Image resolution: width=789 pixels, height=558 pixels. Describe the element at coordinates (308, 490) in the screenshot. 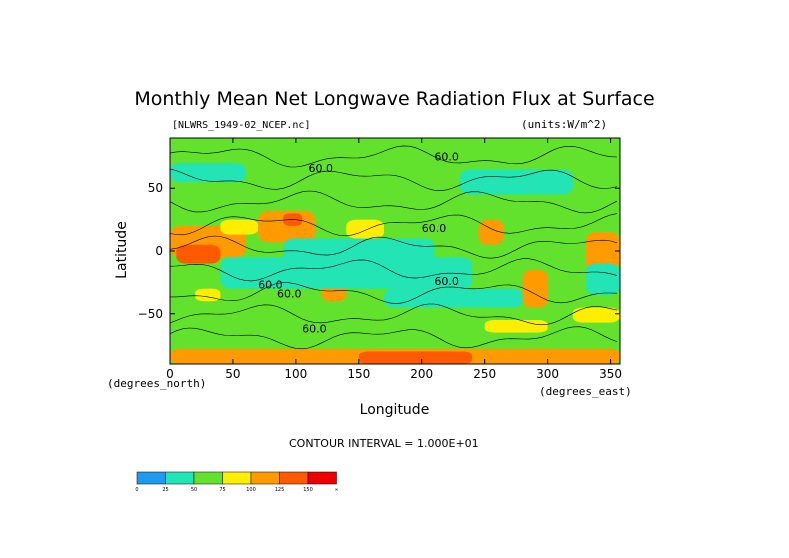

I see `colorbar-label: 150` at that location.